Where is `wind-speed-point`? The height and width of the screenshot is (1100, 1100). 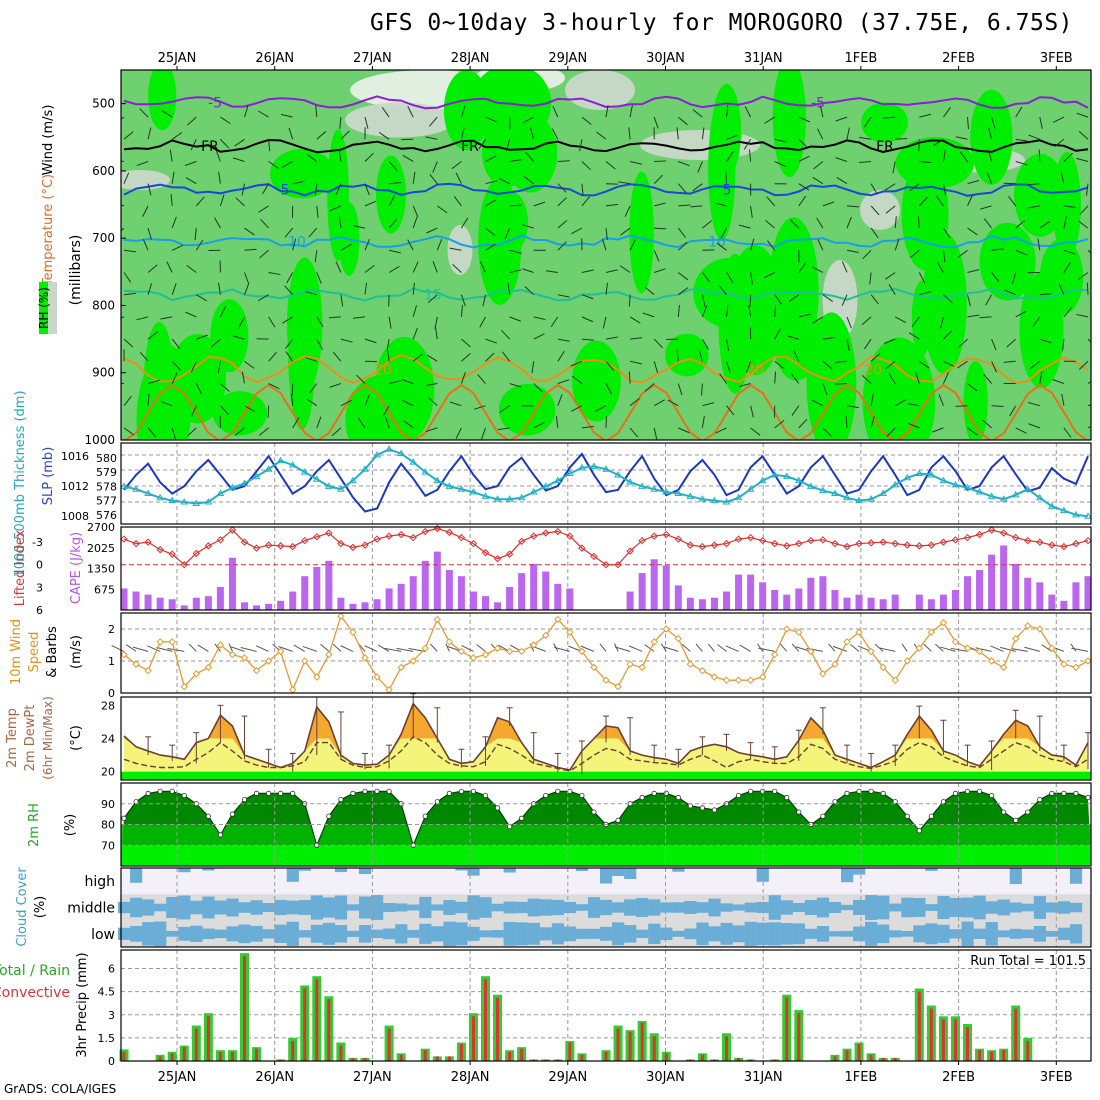 wind-speed-point is located at coordinates (280, 651).